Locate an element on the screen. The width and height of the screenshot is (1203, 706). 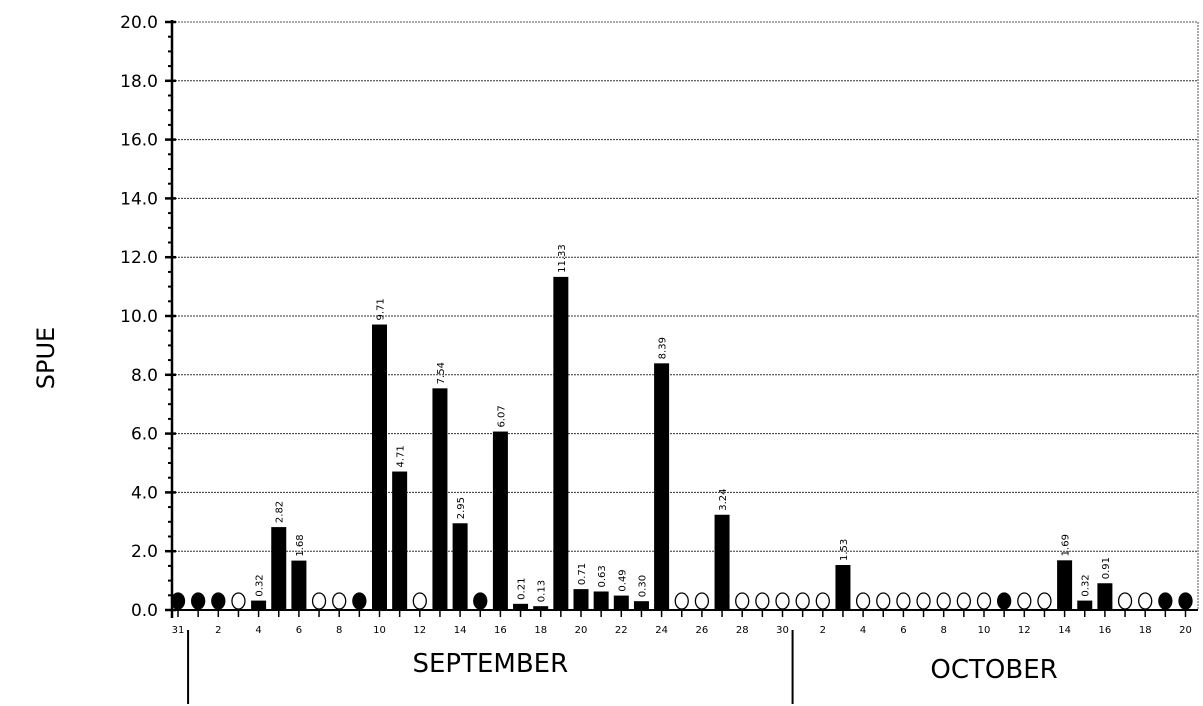
y-tick-label: 10.0 is located at coordinates (139, 317).